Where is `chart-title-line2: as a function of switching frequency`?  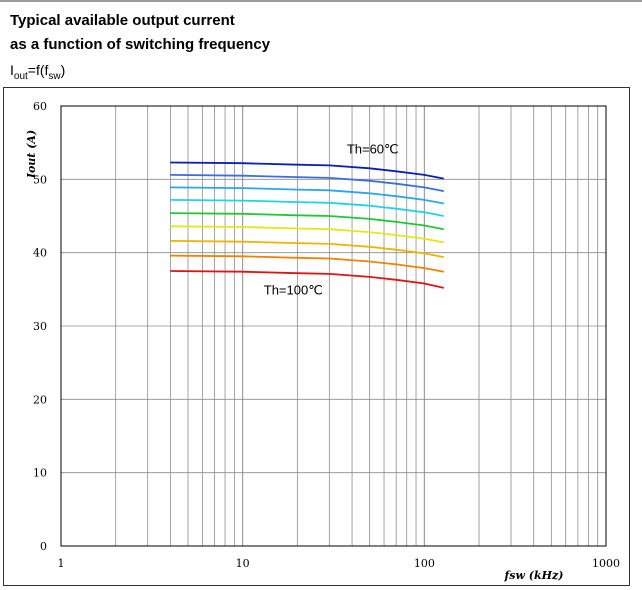 chart-title-line2: as a function of switching frequency is located at coordinates (140, 44).